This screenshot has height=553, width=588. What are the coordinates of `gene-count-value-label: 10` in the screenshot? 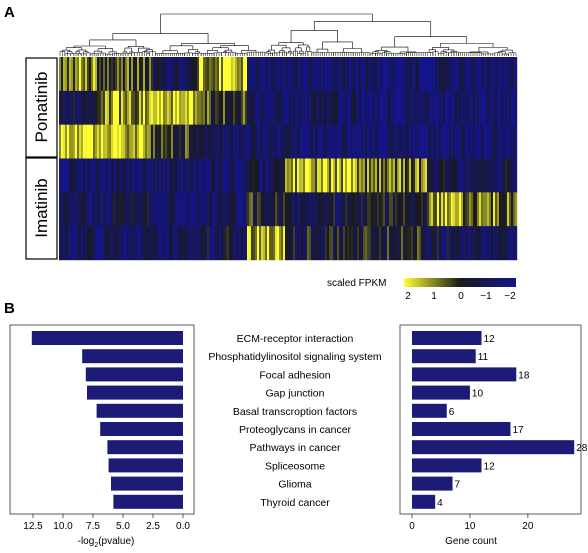 It's located at (478, 394).